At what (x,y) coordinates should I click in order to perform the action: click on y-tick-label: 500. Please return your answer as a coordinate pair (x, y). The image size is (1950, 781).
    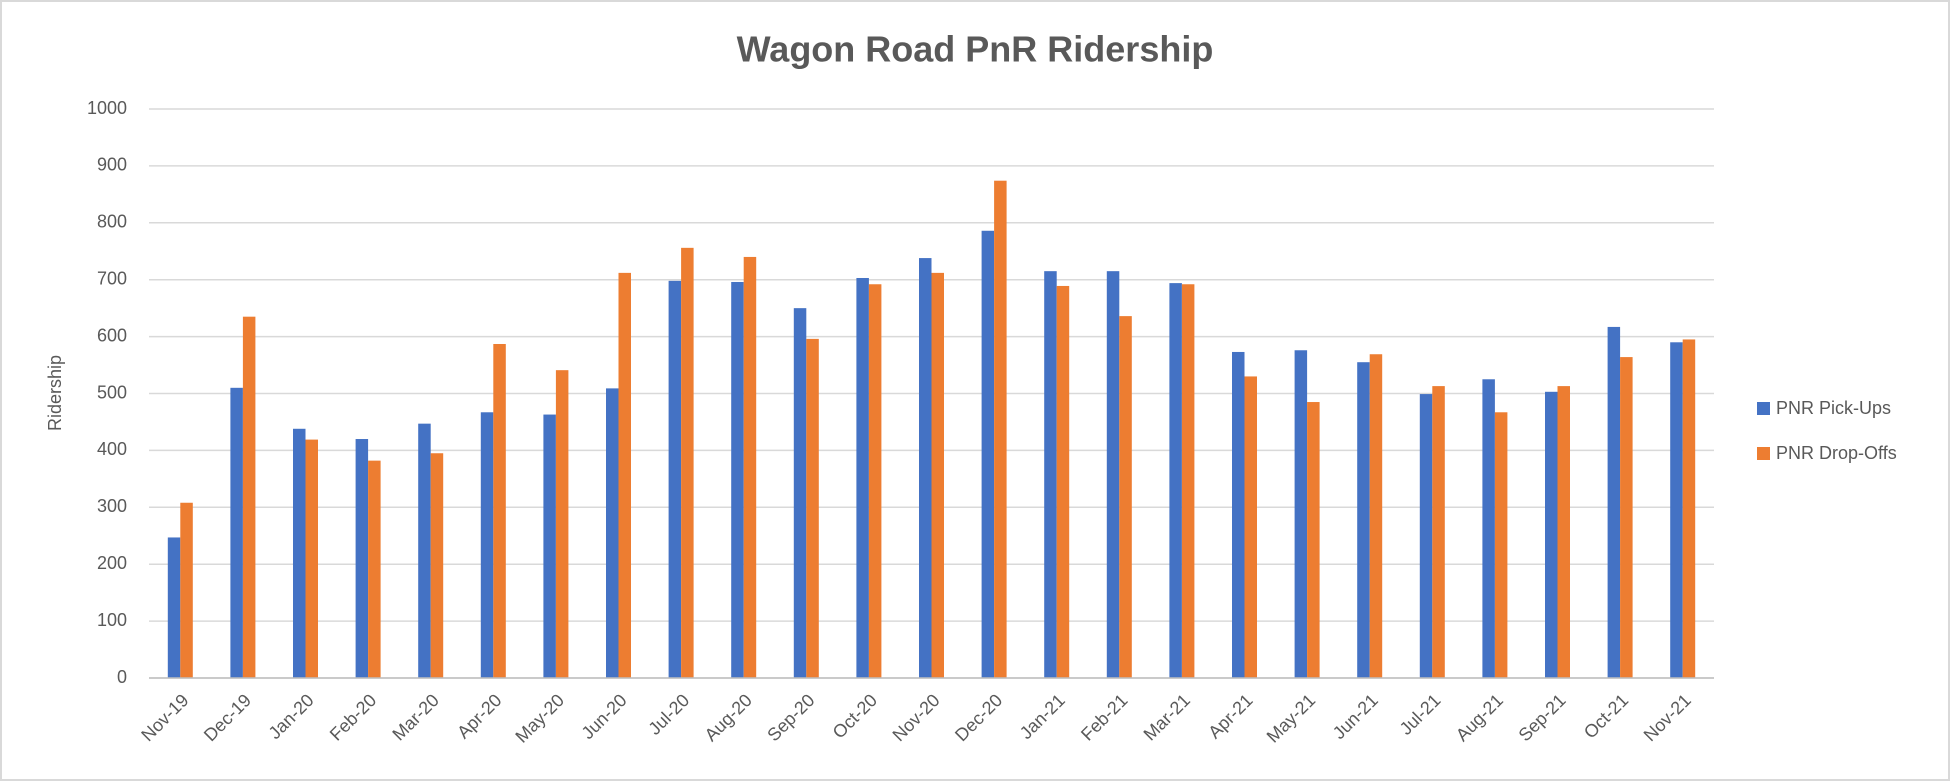
    Looking at the image, I should click on (112, 392).